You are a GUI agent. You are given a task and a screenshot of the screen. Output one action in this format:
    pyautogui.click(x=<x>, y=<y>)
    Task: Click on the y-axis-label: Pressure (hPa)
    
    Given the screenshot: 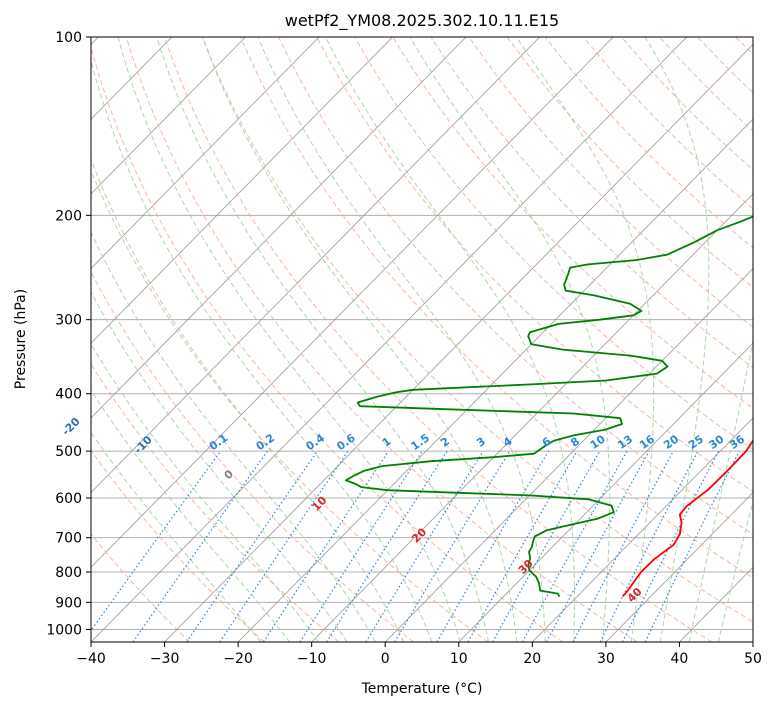 What is the action you would take?
    pyautogui.click(x=21, y=339)
    